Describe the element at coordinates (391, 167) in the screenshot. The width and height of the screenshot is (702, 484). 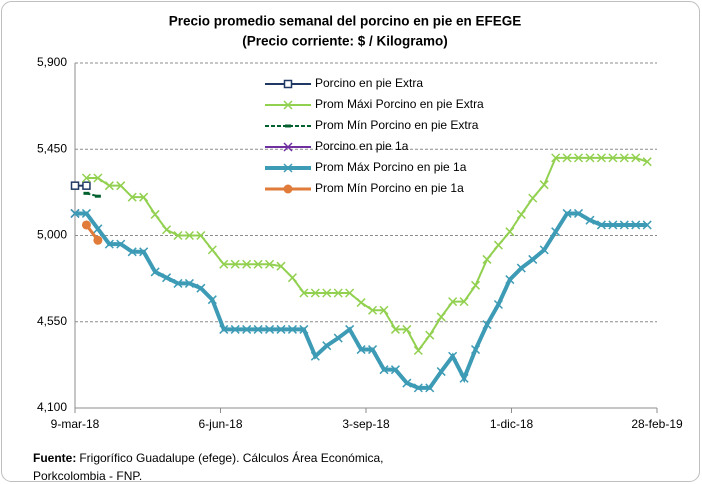
I see `legend-label: Prom Máx Porcino en pie 1a` at that location.